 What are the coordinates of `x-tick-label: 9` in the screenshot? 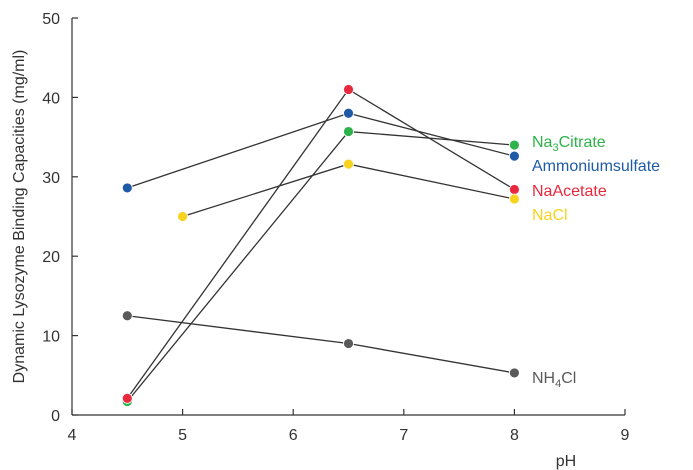 It's located at (625, 435).